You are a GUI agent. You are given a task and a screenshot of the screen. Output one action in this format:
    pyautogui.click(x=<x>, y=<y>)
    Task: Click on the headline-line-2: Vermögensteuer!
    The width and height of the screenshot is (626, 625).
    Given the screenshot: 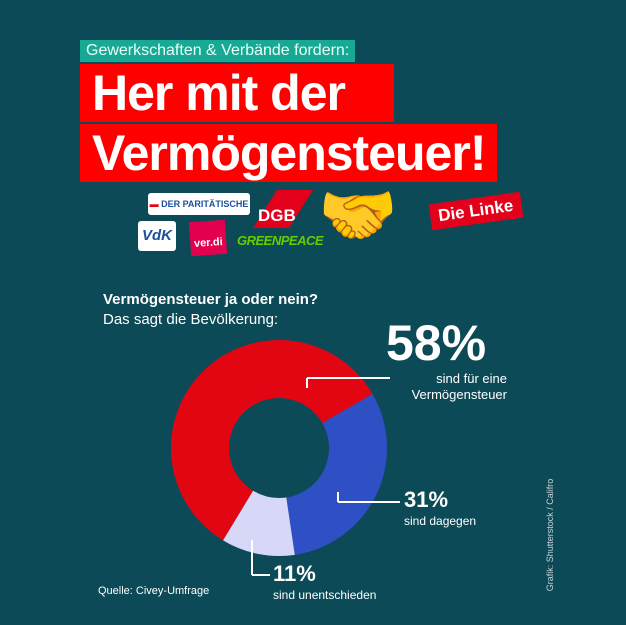 What is the action you would take?
    pyautogui.click(x=289, y=153)
    